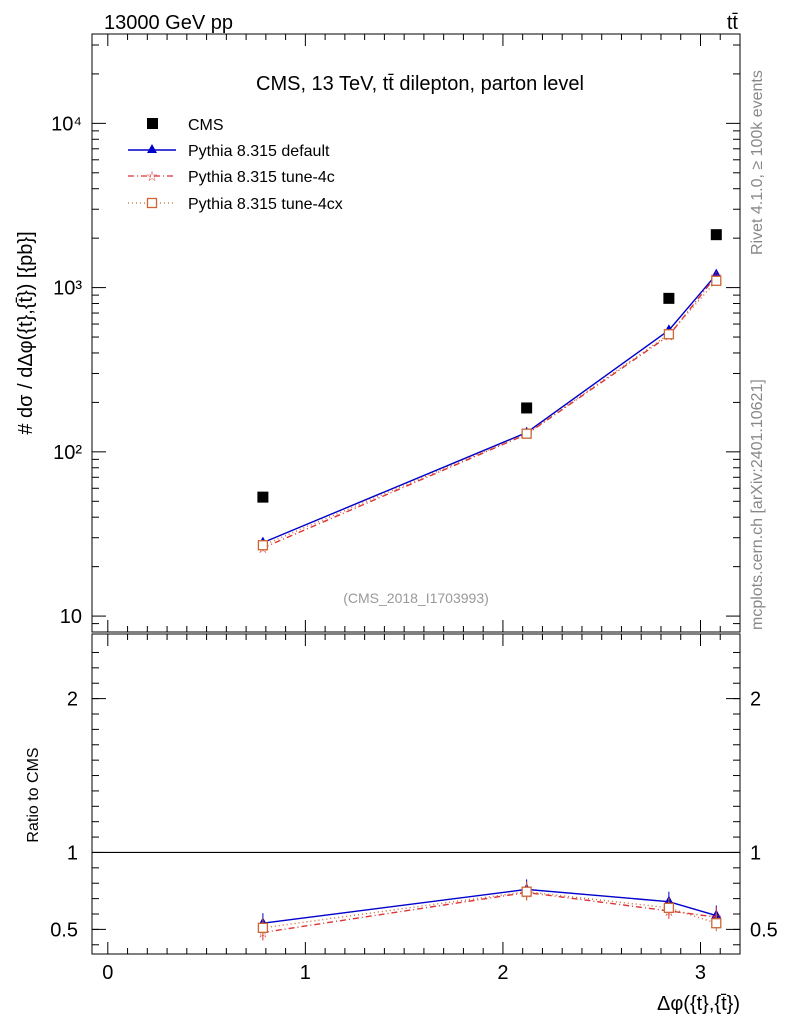 The height and width of the screenshot is (1024, 786). I want to click on y-tick-label: 10⁴, so click(66, 124).